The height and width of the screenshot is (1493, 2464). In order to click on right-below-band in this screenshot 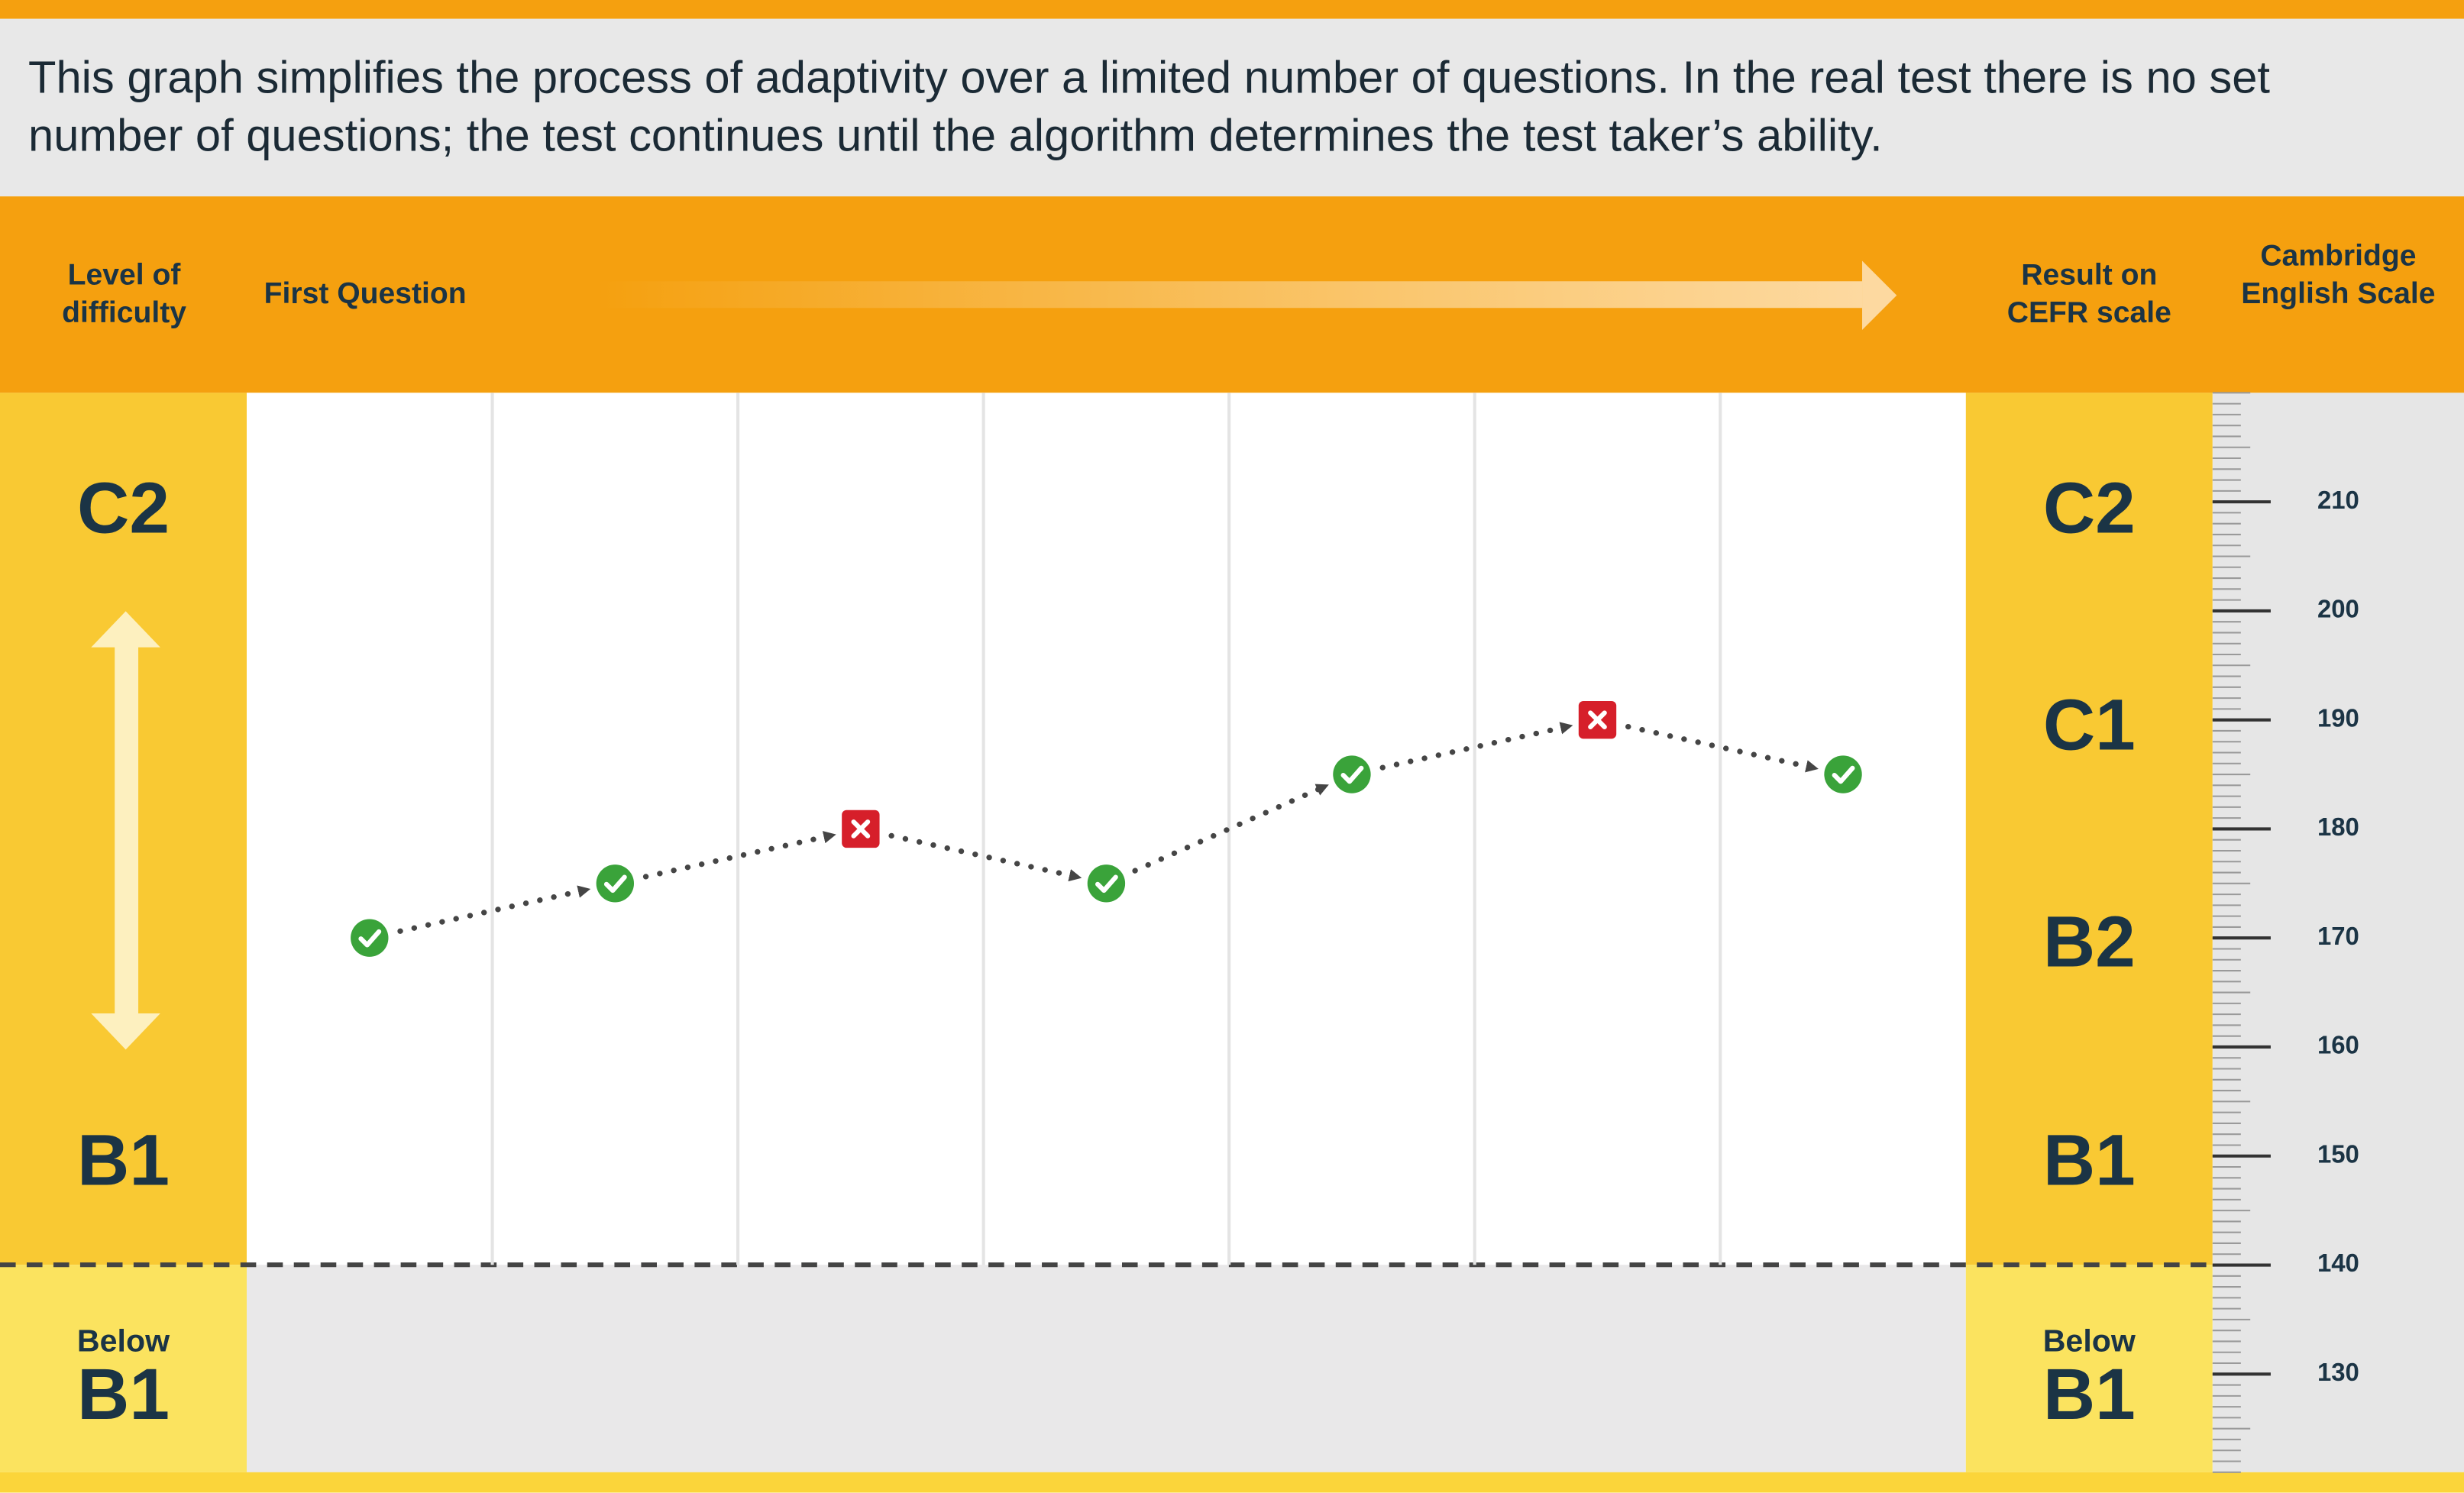, I will do `click(2089, 1368)`.